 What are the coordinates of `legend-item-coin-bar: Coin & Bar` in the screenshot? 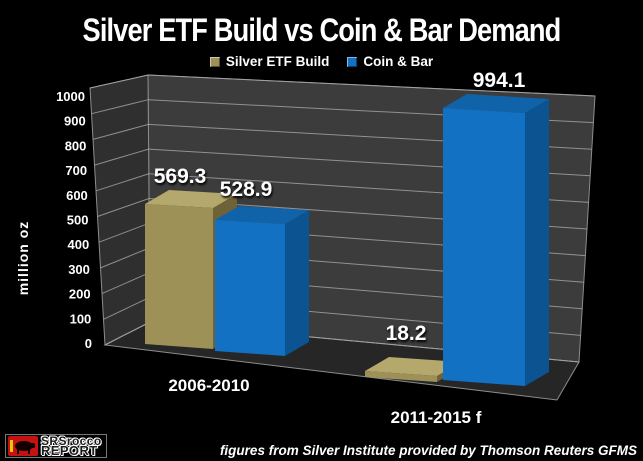 It's located at (390, 61).